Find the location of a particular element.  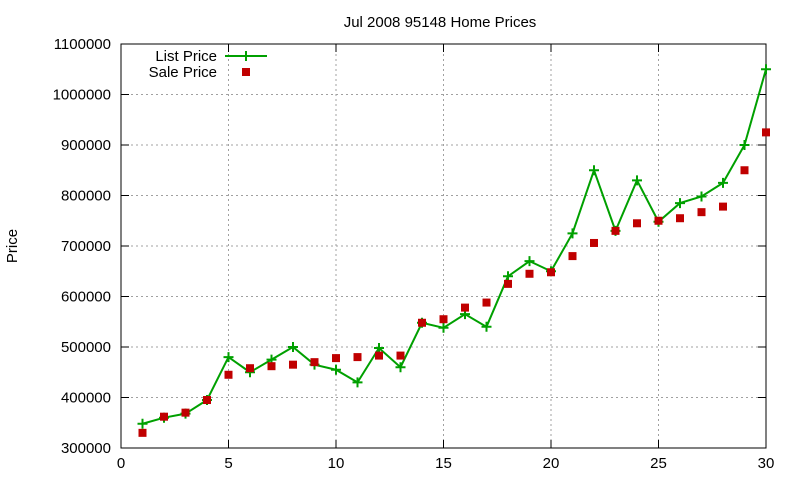

chart-title: Jul 2008 95148 Home Prices is located at coordinates (440, 22).